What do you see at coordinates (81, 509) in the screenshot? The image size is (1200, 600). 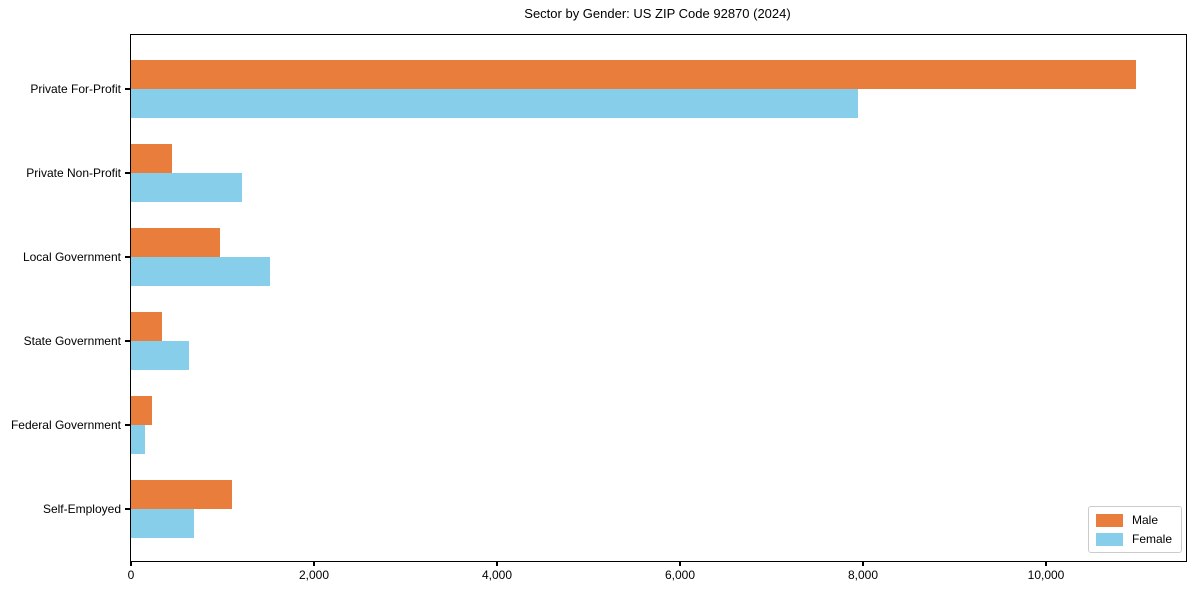 I see `y-axis-label: Self-Employed` at bounding box center [81, 509].